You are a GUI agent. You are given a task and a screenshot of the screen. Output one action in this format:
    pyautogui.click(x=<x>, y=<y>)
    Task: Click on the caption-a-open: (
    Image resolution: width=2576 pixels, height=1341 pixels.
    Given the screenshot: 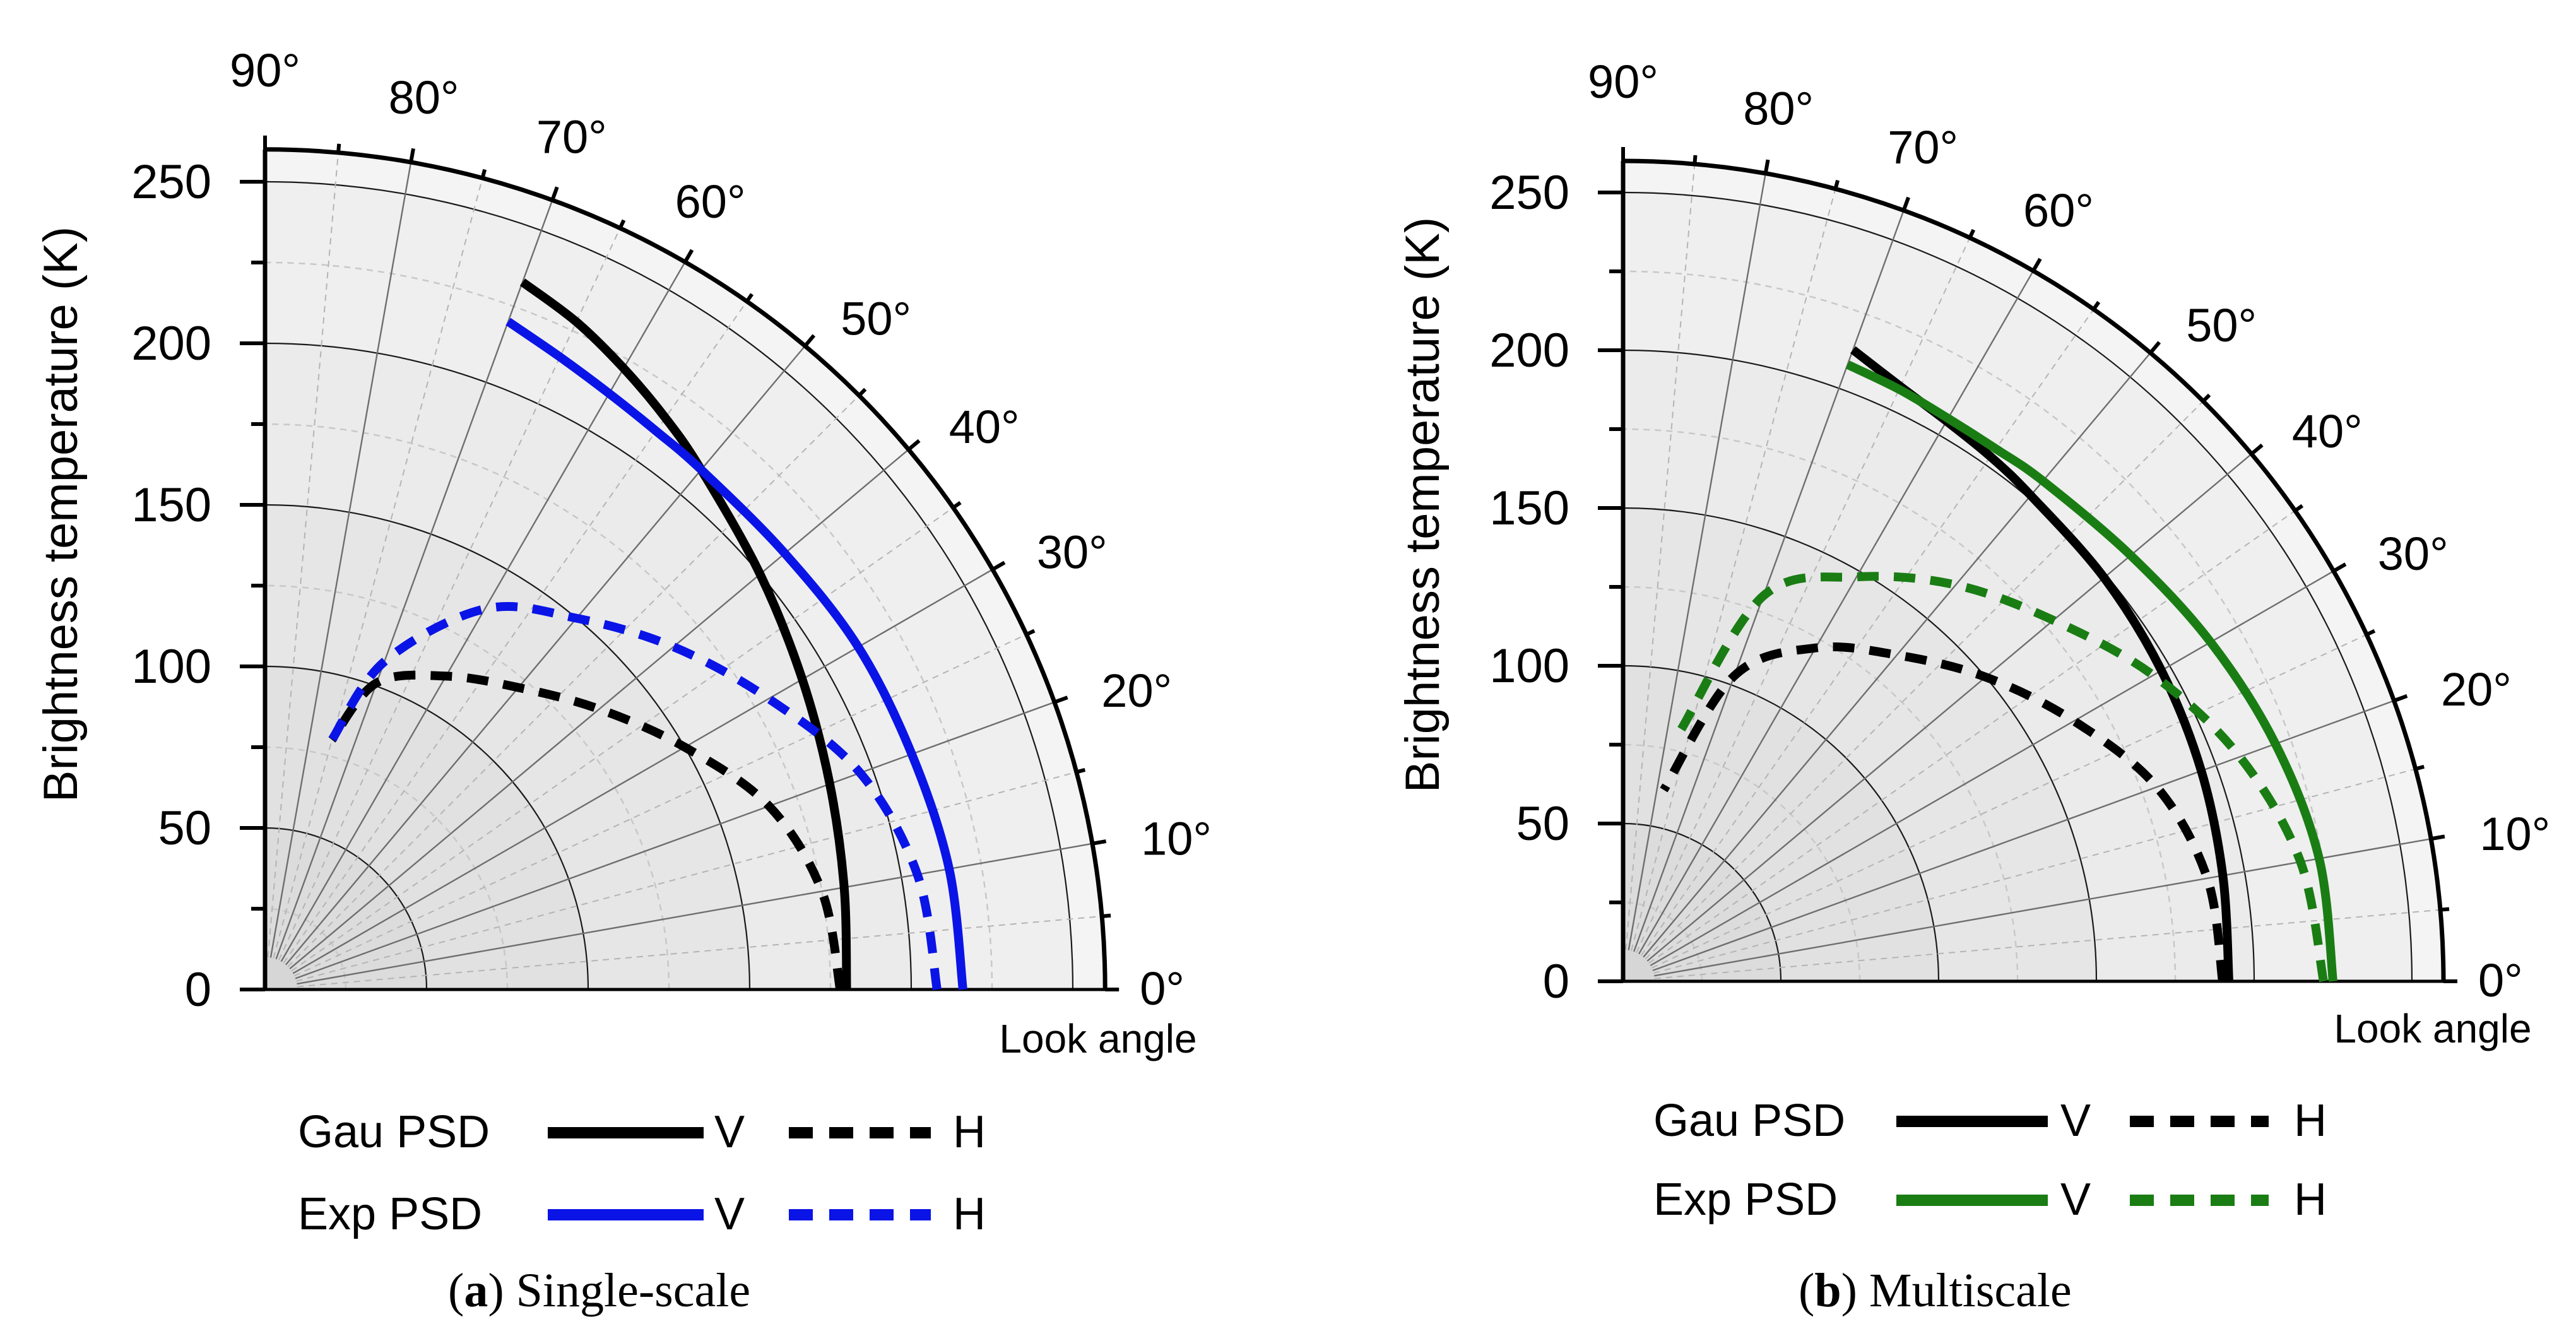 What is the action you would take?
    pyautogui.click(x=456, y=1290)
    